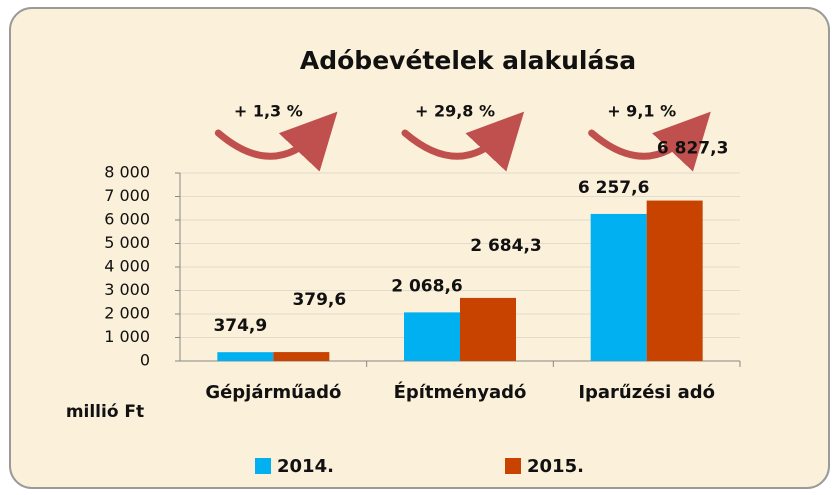 Image resolution: width=839 pixels, height=495 pixels. Describe the element at coordinates (468, 60) in the screenshot. I see `chart-title: Adóbevételek alakulása` at that location.